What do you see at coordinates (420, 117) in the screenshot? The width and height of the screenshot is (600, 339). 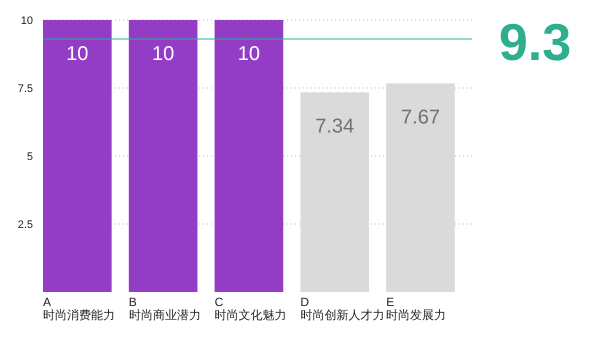 I see `data-label: 7.67` at bounding box center [420, 117].